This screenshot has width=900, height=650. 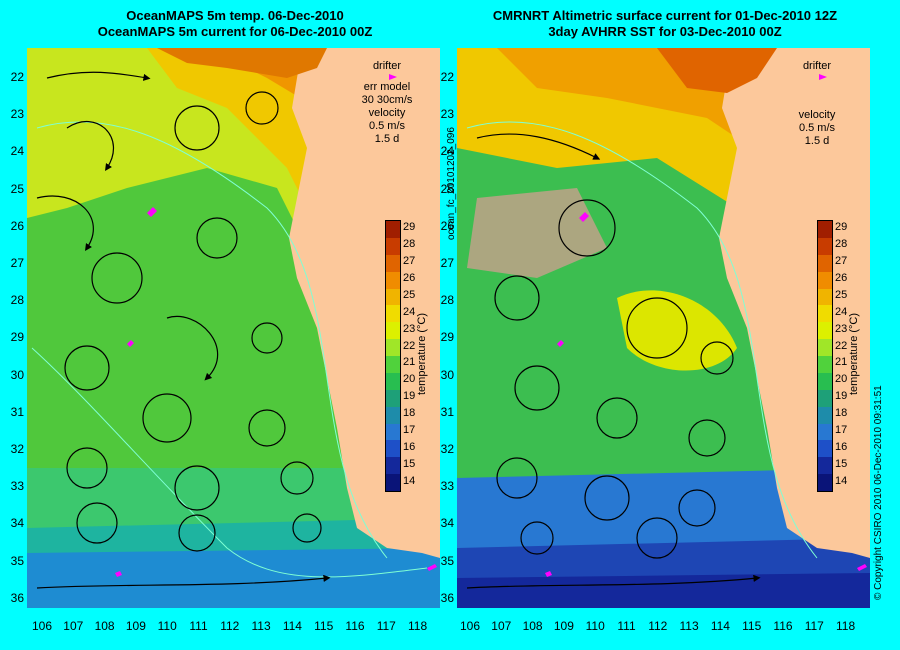 What do you see at coordinates (841, 261) in the screenshot?
I see `colorbar-tick-label: 27` at bounding box center [841, 261].